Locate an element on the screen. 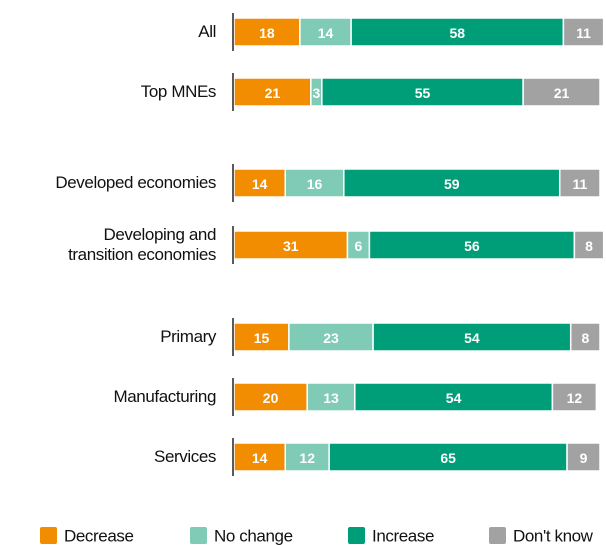 Image resolution: width=606 pixels, height=545 pixels. category-label: All is located at coordinates (207, 31).